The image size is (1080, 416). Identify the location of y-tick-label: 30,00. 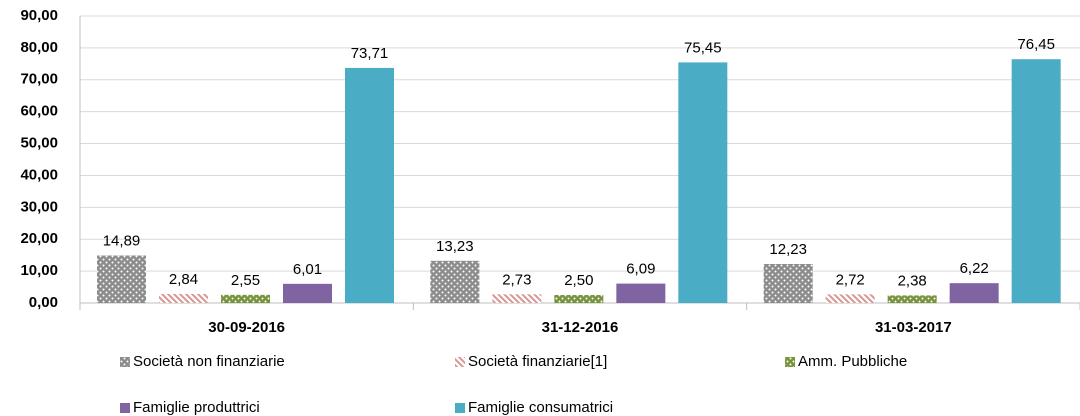
(39, 206).